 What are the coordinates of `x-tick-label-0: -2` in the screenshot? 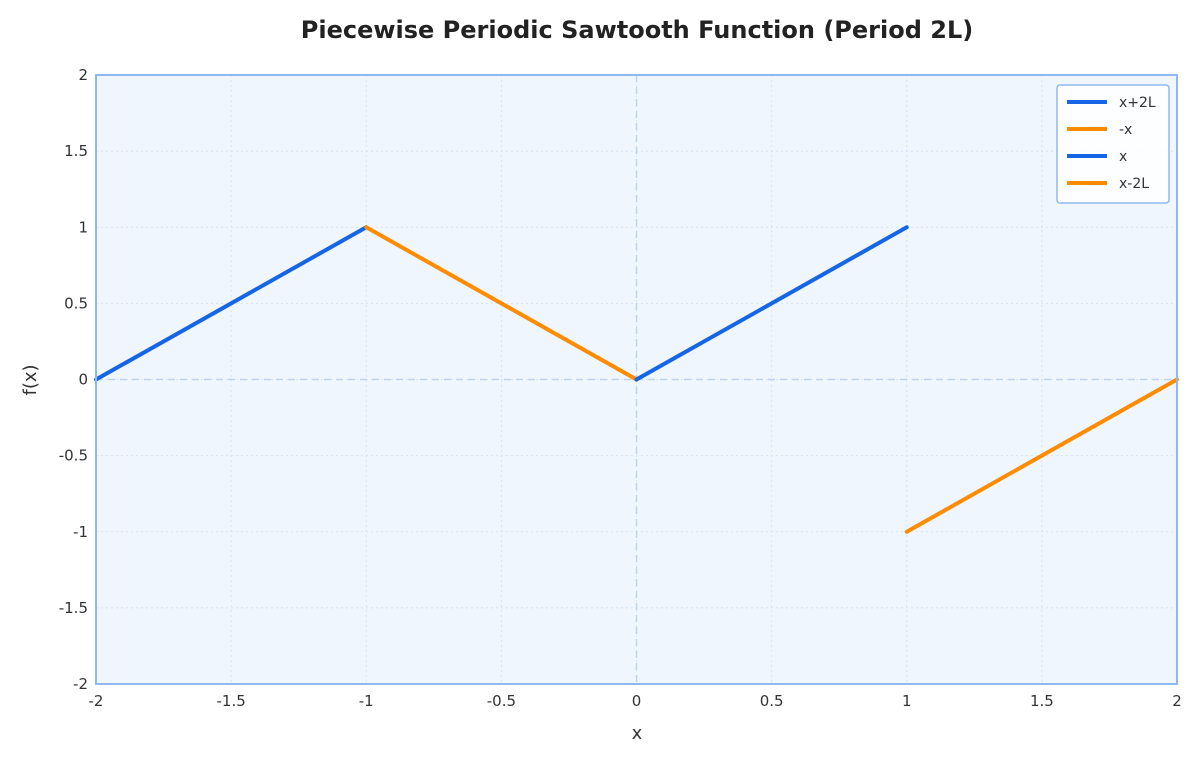 It's located at (96, 701).